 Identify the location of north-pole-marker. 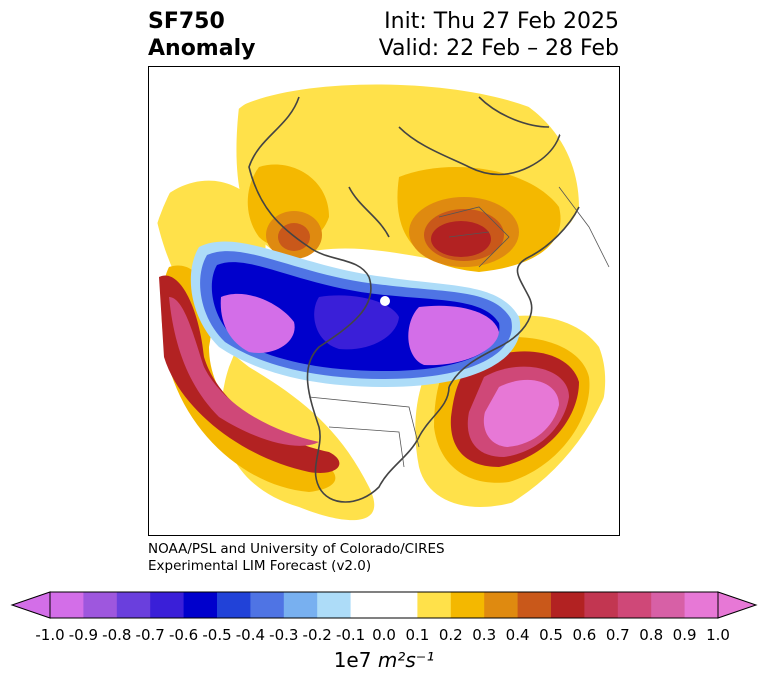
(385, 301).